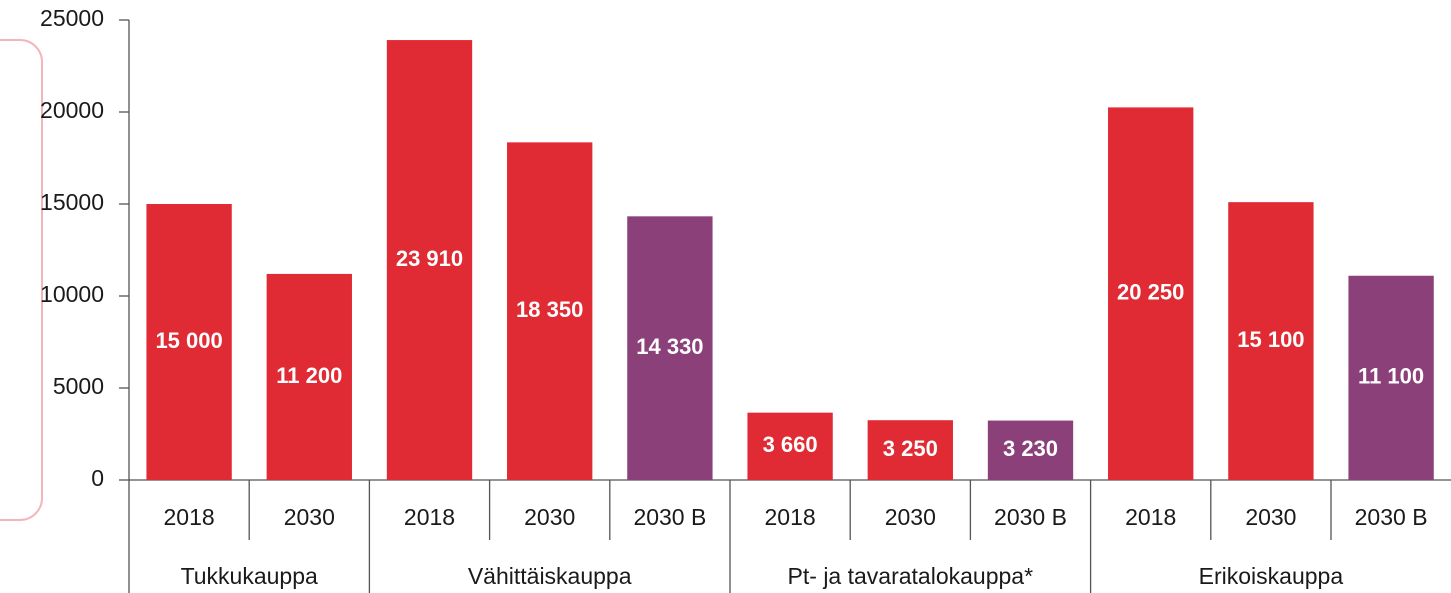 This screenshot has height=593, width=1451. Describe the element at coordinates (72, 110) in the screenshot. I see `y-tick-label: 20000` at that location.